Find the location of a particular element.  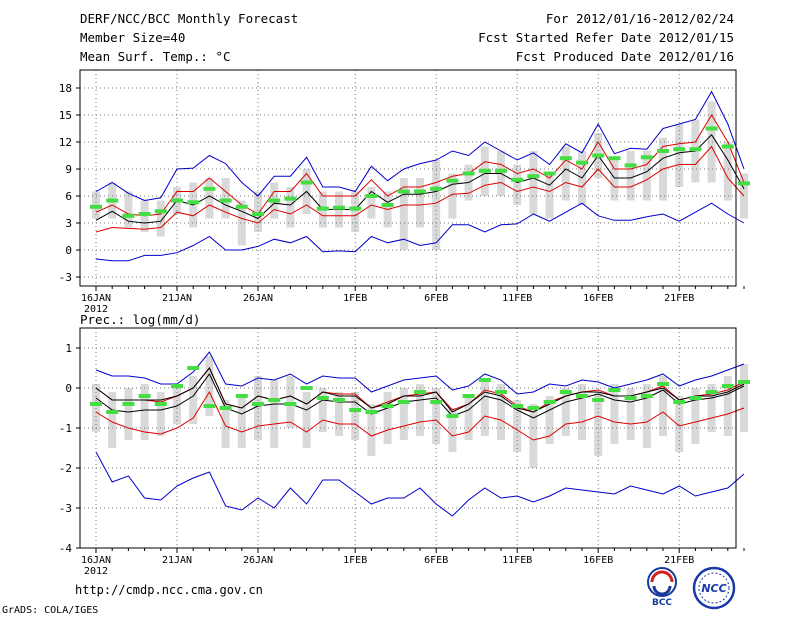

grads-credit: GrADS: COLA/IGES is located at coordinates (50, 610).